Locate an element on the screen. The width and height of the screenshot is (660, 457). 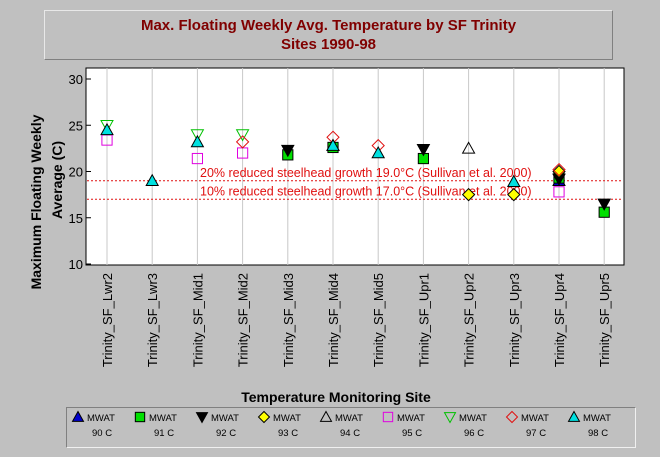
x-tick-label: Trinity_SF_Mid3 is located at coordinates (288, 320).